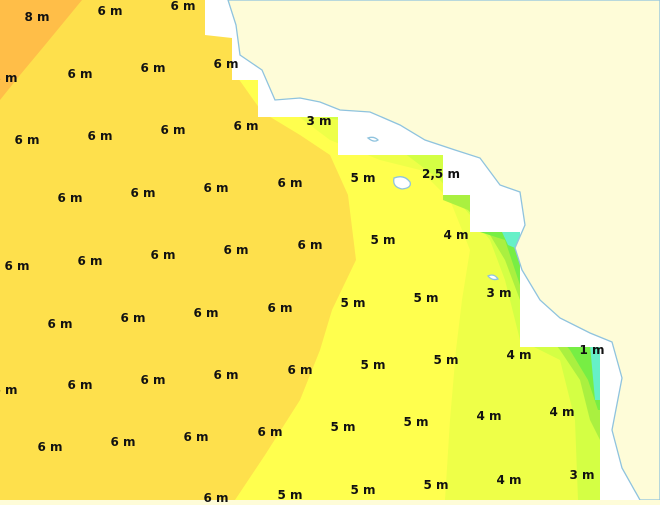  What do you see at coordinates (41, 50) in the screenshot?
I see `zone-8m` at bounding box center [41, 50].